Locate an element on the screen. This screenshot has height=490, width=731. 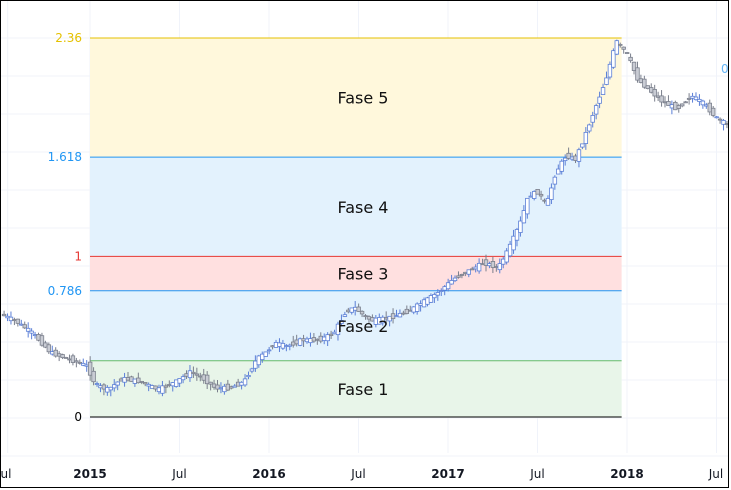
x-tick-label: 2018 is located at coordinates (626, 474).